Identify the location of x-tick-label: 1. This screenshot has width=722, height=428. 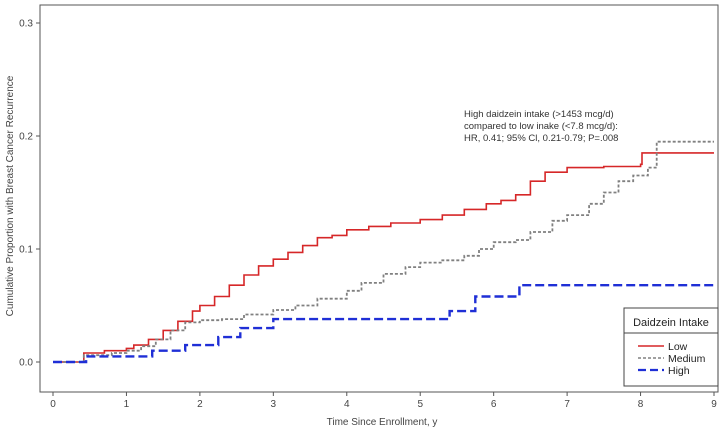
(127, 404).